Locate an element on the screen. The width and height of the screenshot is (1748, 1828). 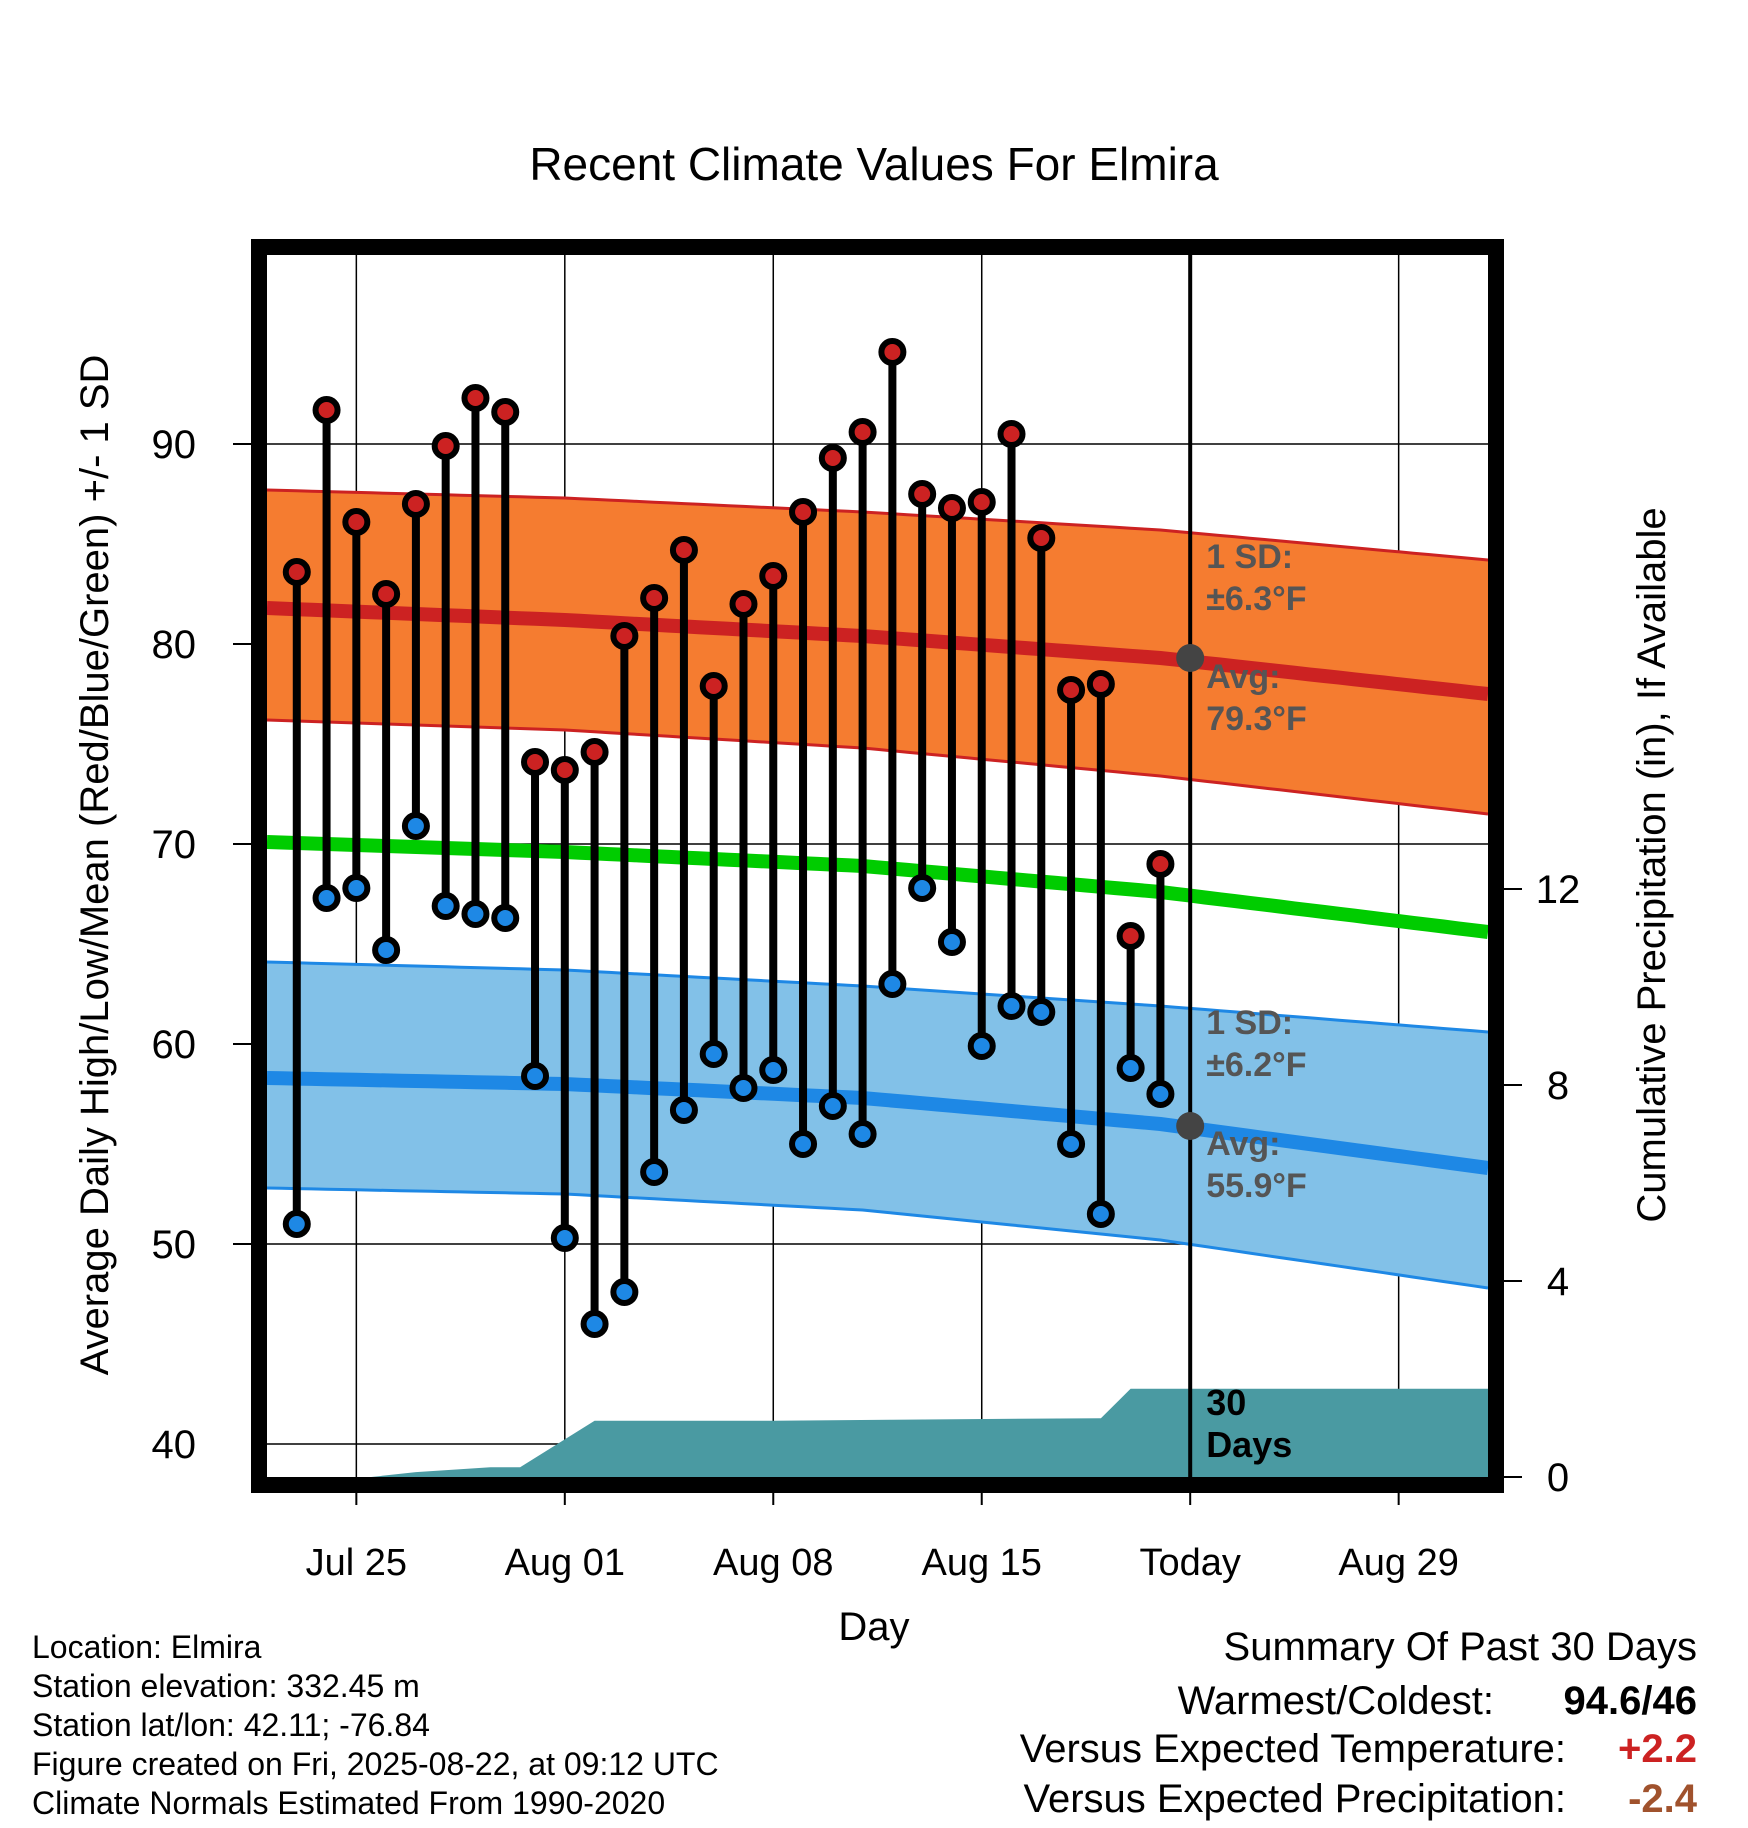
today-low-avg-marker is located at coordinates (1190, 1126).